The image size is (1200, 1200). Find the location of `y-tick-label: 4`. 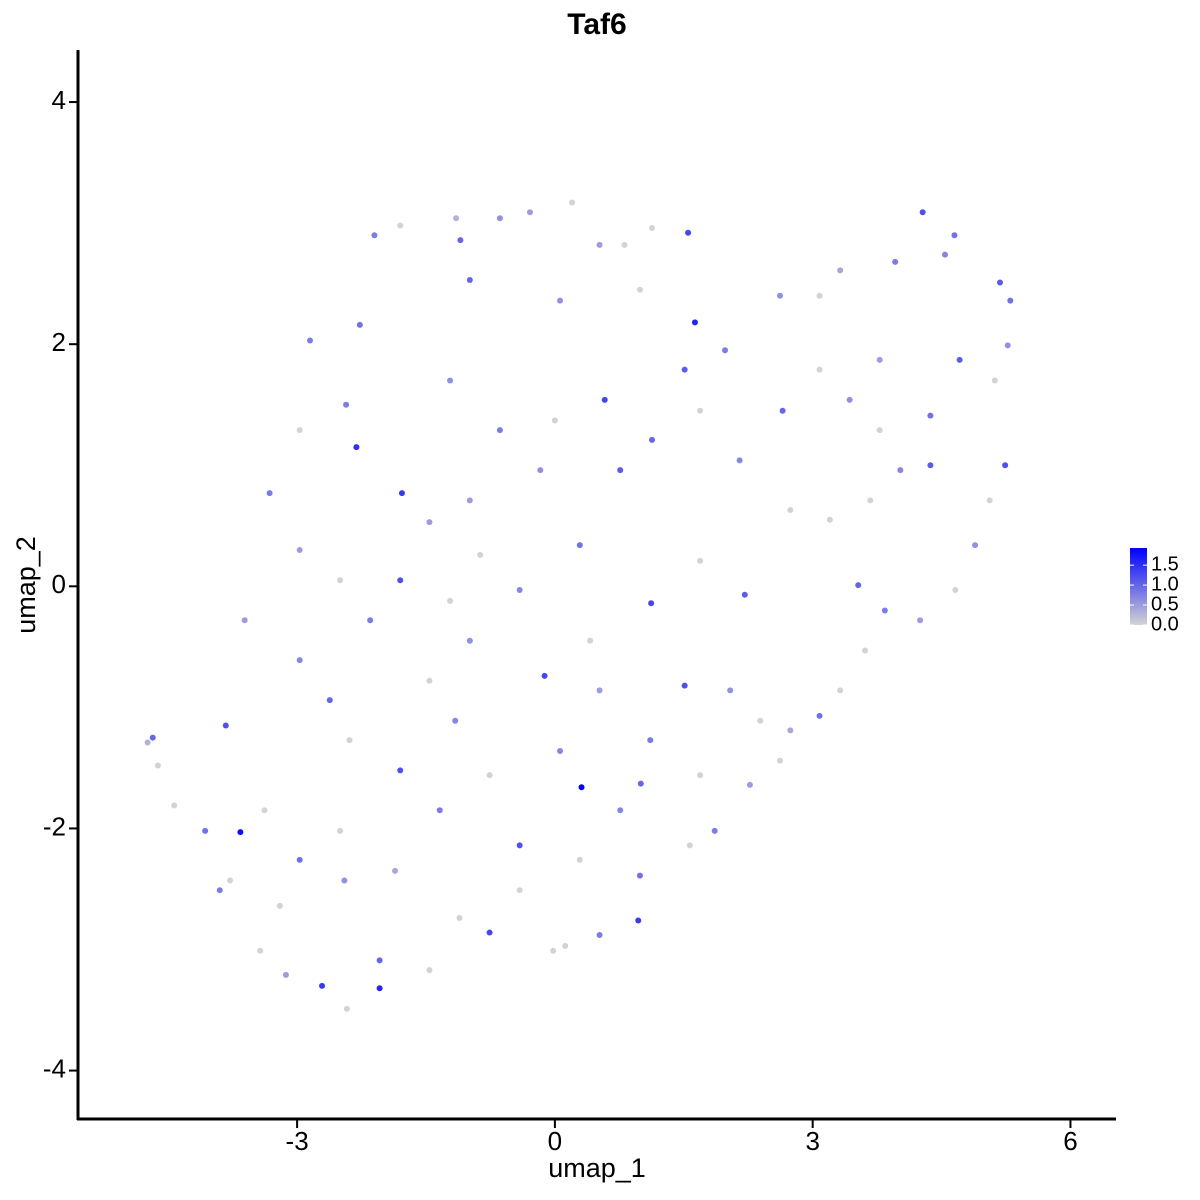

y-tick-label: 4 is located at coordinates (59, 100).